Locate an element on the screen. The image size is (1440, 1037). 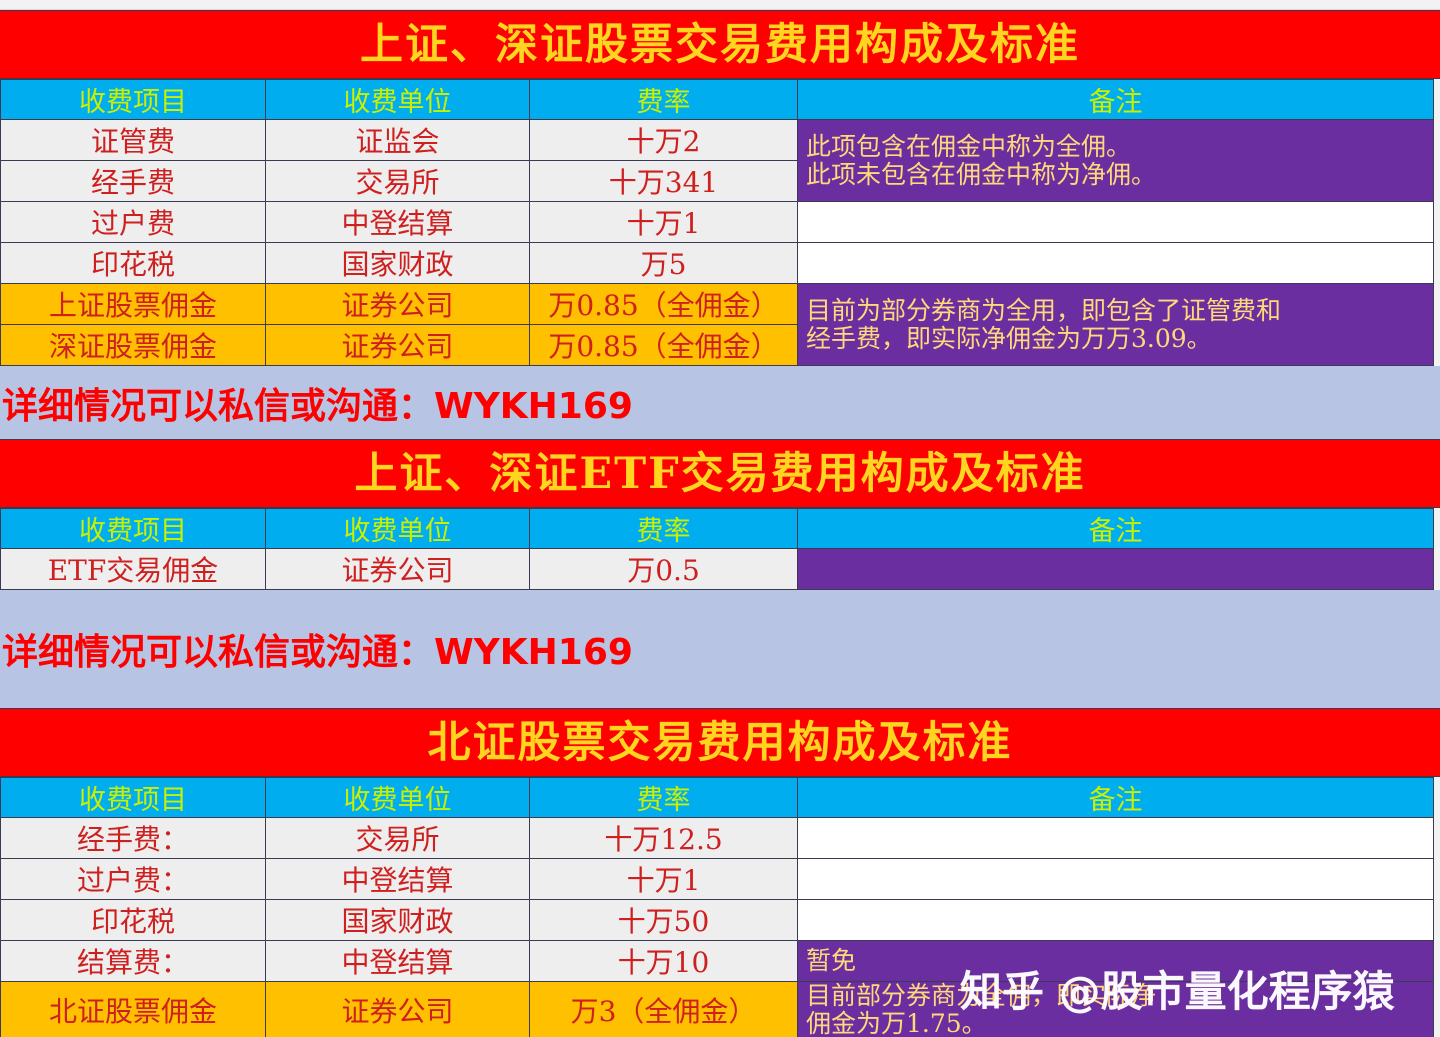
table-row: ETF交易佣金 证券公司 万0.5 is located at coordinates (717, 569).